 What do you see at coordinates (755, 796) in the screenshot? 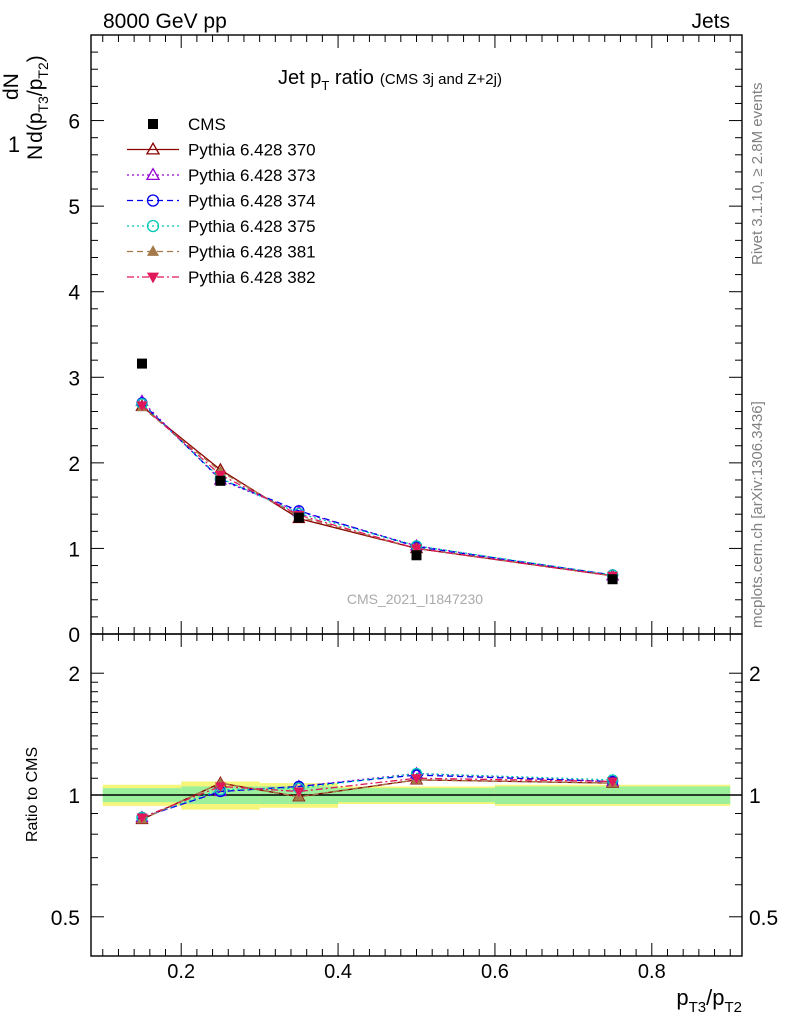
I see `ratio-y-tick-label-right: 1` at bounding box center [755, 796].